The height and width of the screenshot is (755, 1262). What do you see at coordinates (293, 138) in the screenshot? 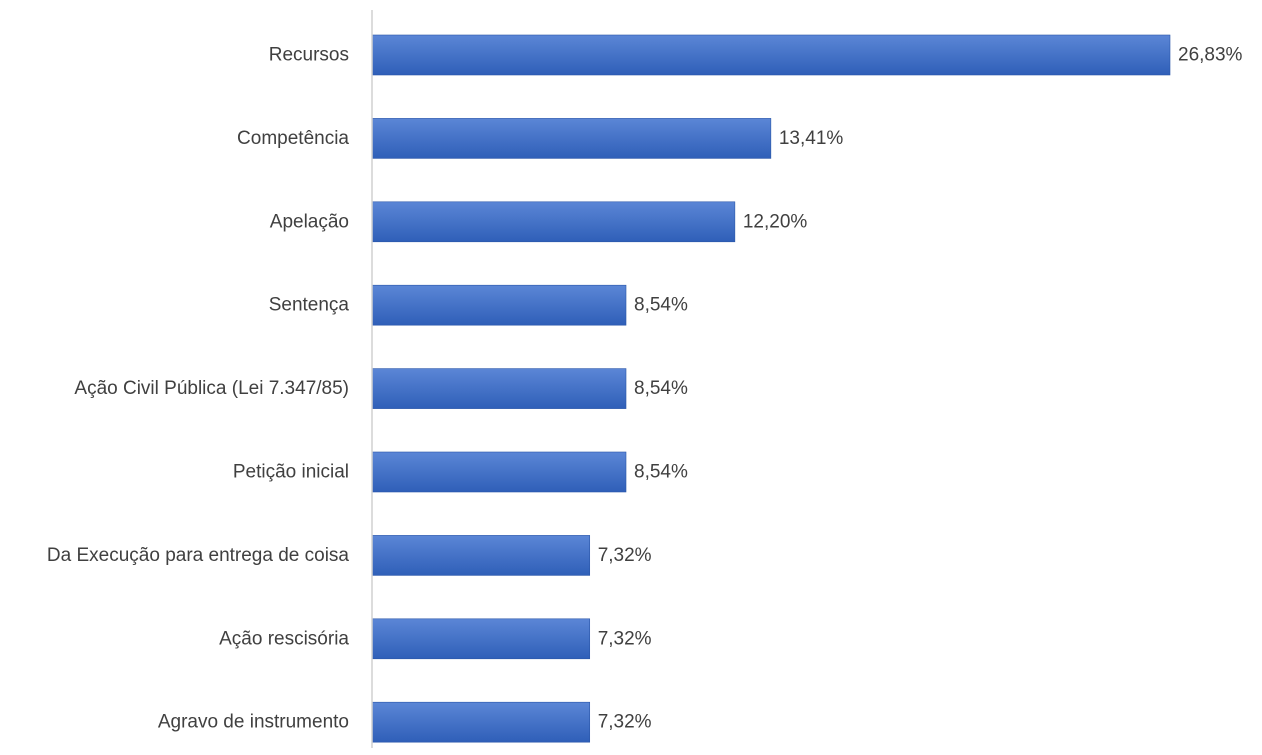
I see `category-label: Competência` at bounding box center [293, 138].